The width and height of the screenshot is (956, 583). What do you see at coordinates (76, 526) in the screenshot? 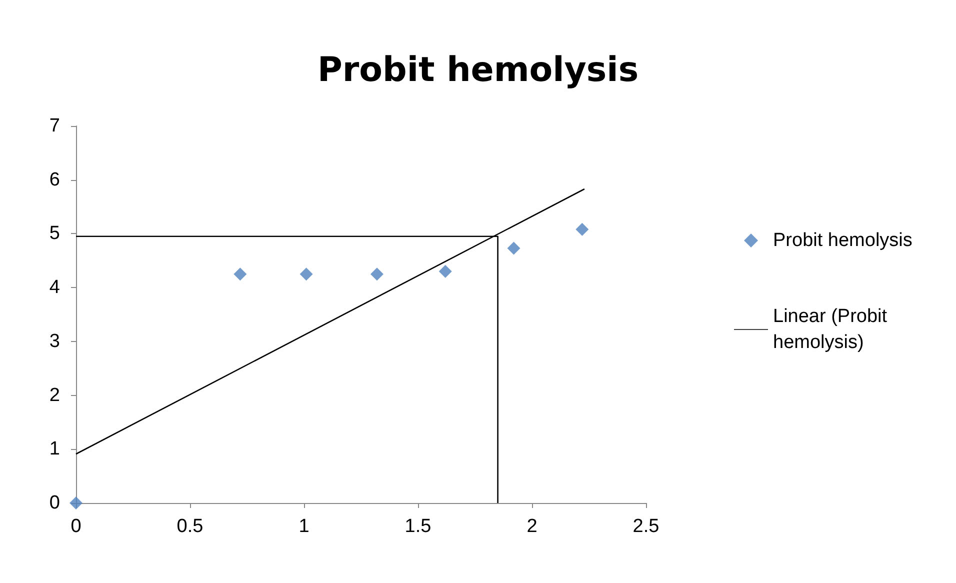
I see `x-tick-label: 0` at bounding box center [76, 526].